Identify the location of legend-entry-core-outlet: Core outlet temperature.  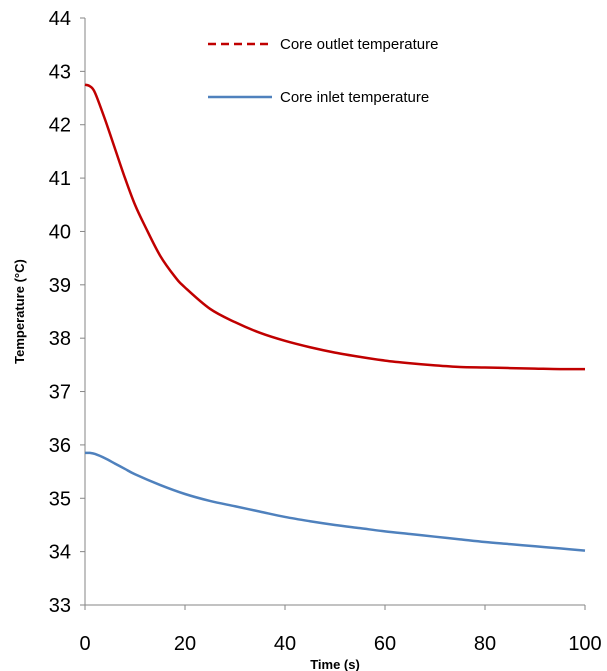
(359, 44).